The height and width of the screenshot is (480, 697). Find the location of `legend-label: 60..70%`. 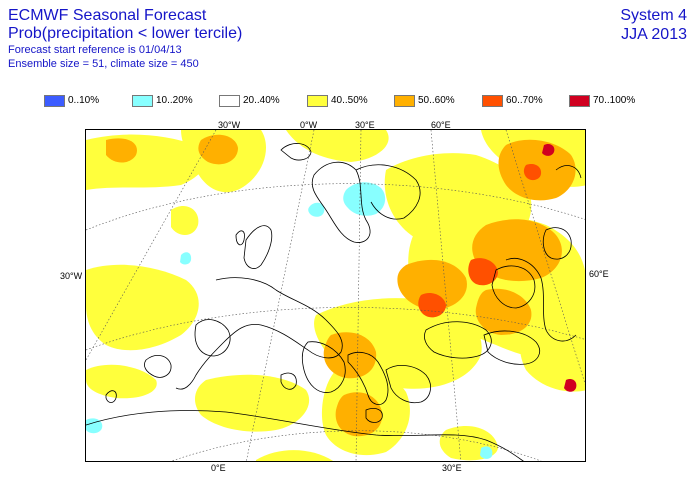

legend-label: 60..70% is located at coordinates (524, 100).